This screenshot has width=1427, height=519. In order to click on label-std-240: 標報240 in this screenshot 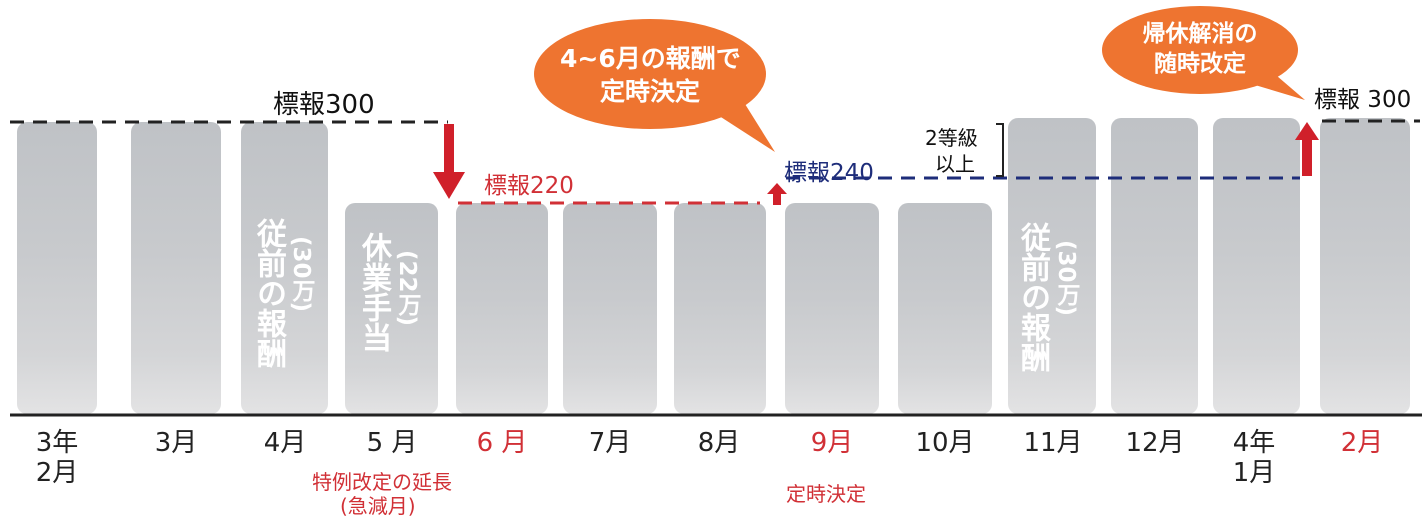, I will do `click(829, 173)`.